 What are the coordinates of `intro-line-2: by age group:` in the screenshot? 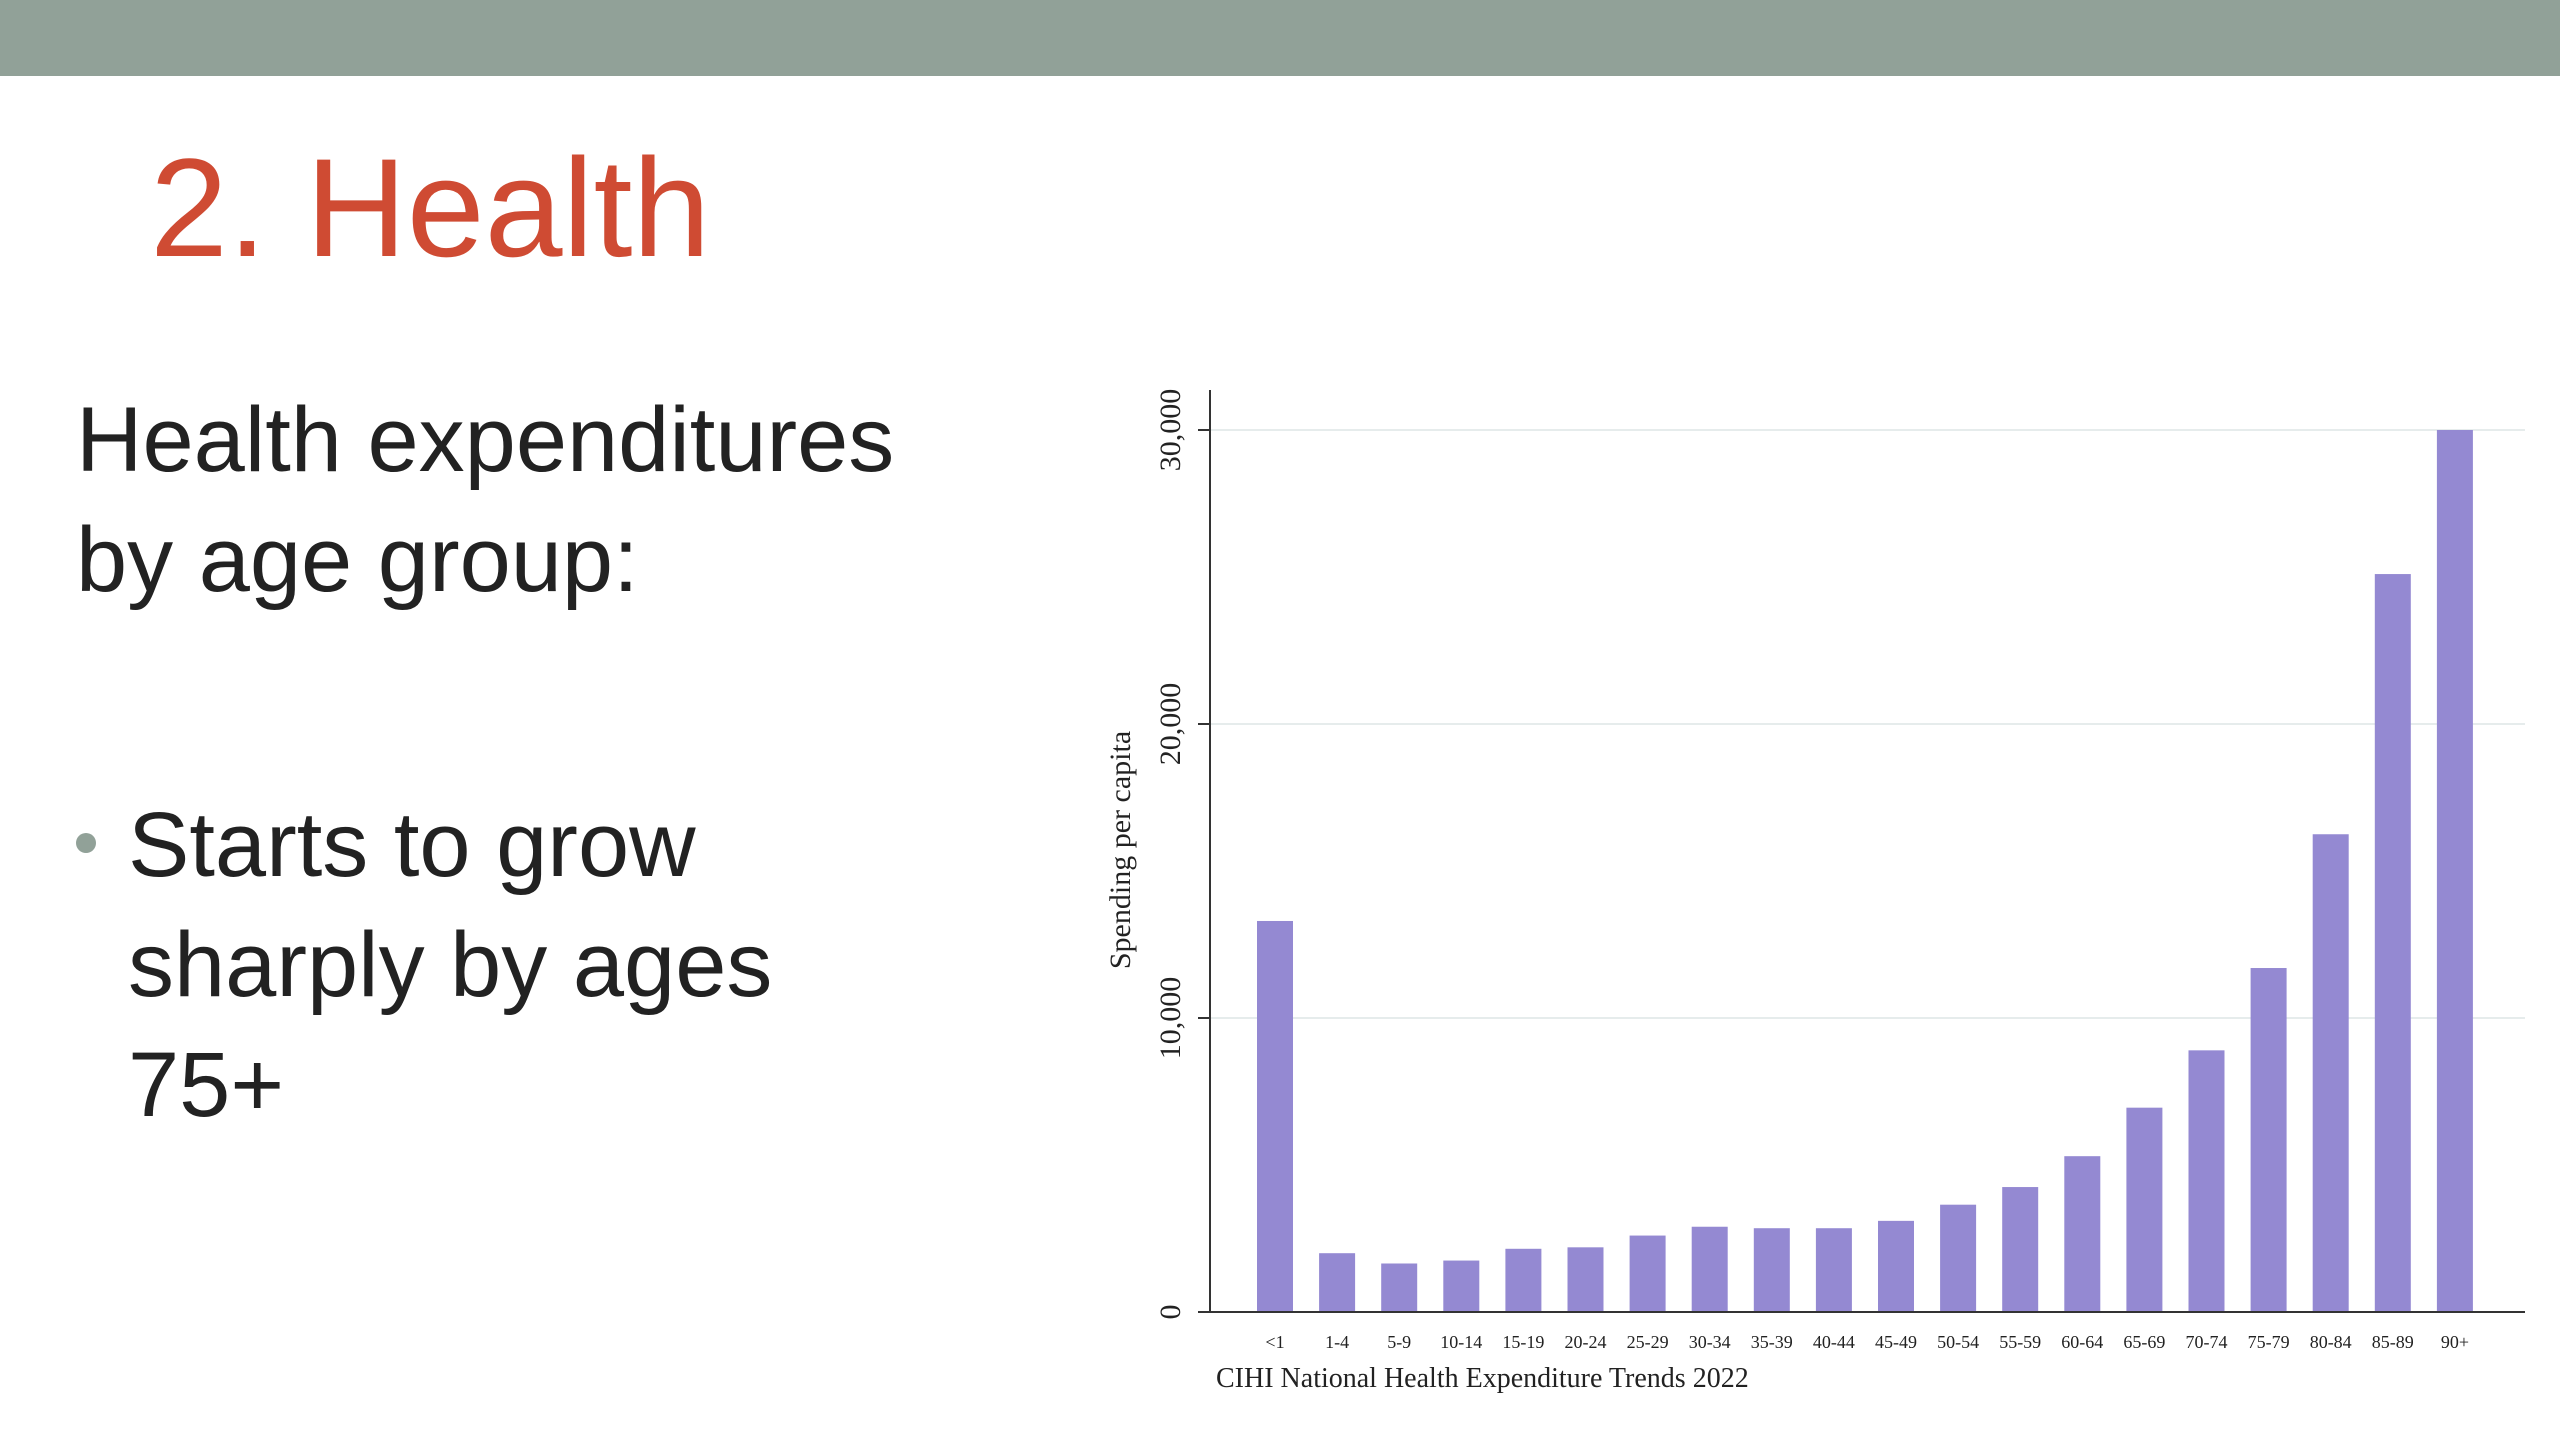 It's located at (357, 560).